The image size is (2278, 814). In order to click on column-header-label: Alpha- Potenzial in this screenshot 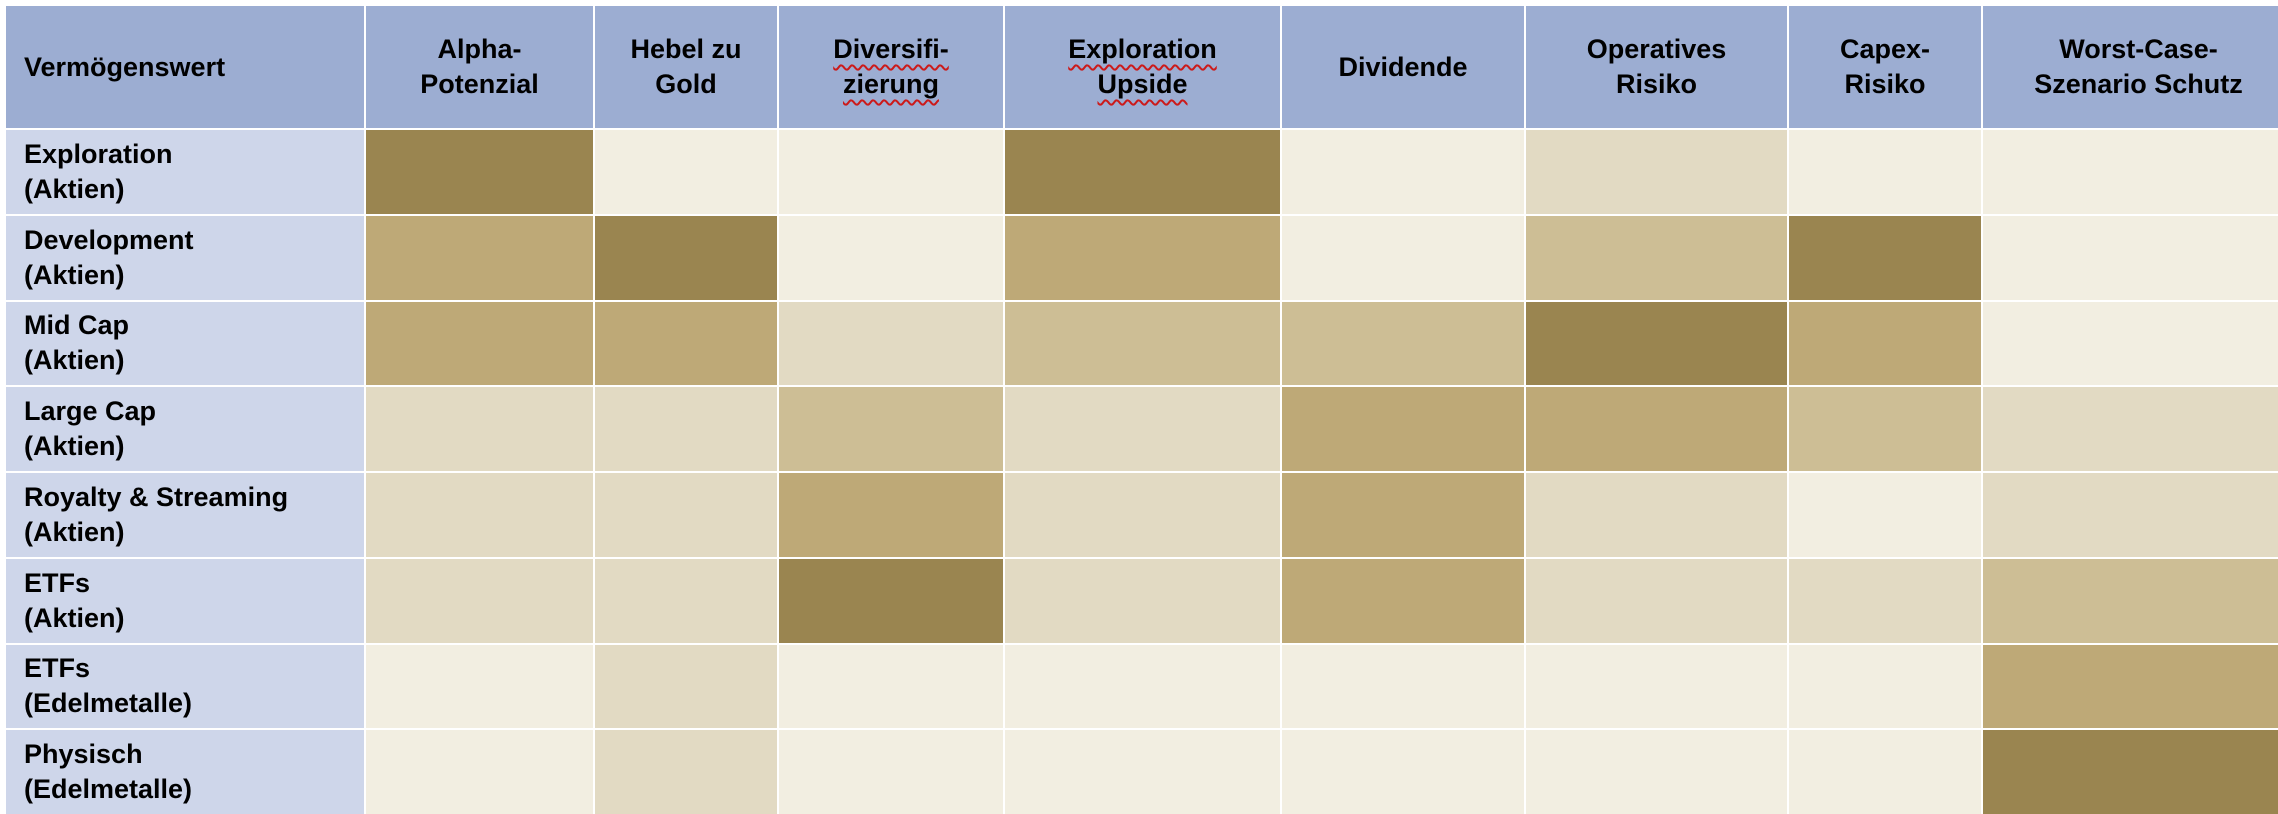, I will do `click(479, 66)`.